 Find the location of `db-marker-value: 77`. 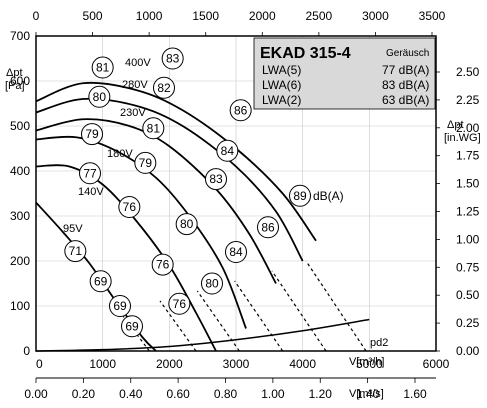

db-marker-value: 77 is located at coordinates (90, 173).